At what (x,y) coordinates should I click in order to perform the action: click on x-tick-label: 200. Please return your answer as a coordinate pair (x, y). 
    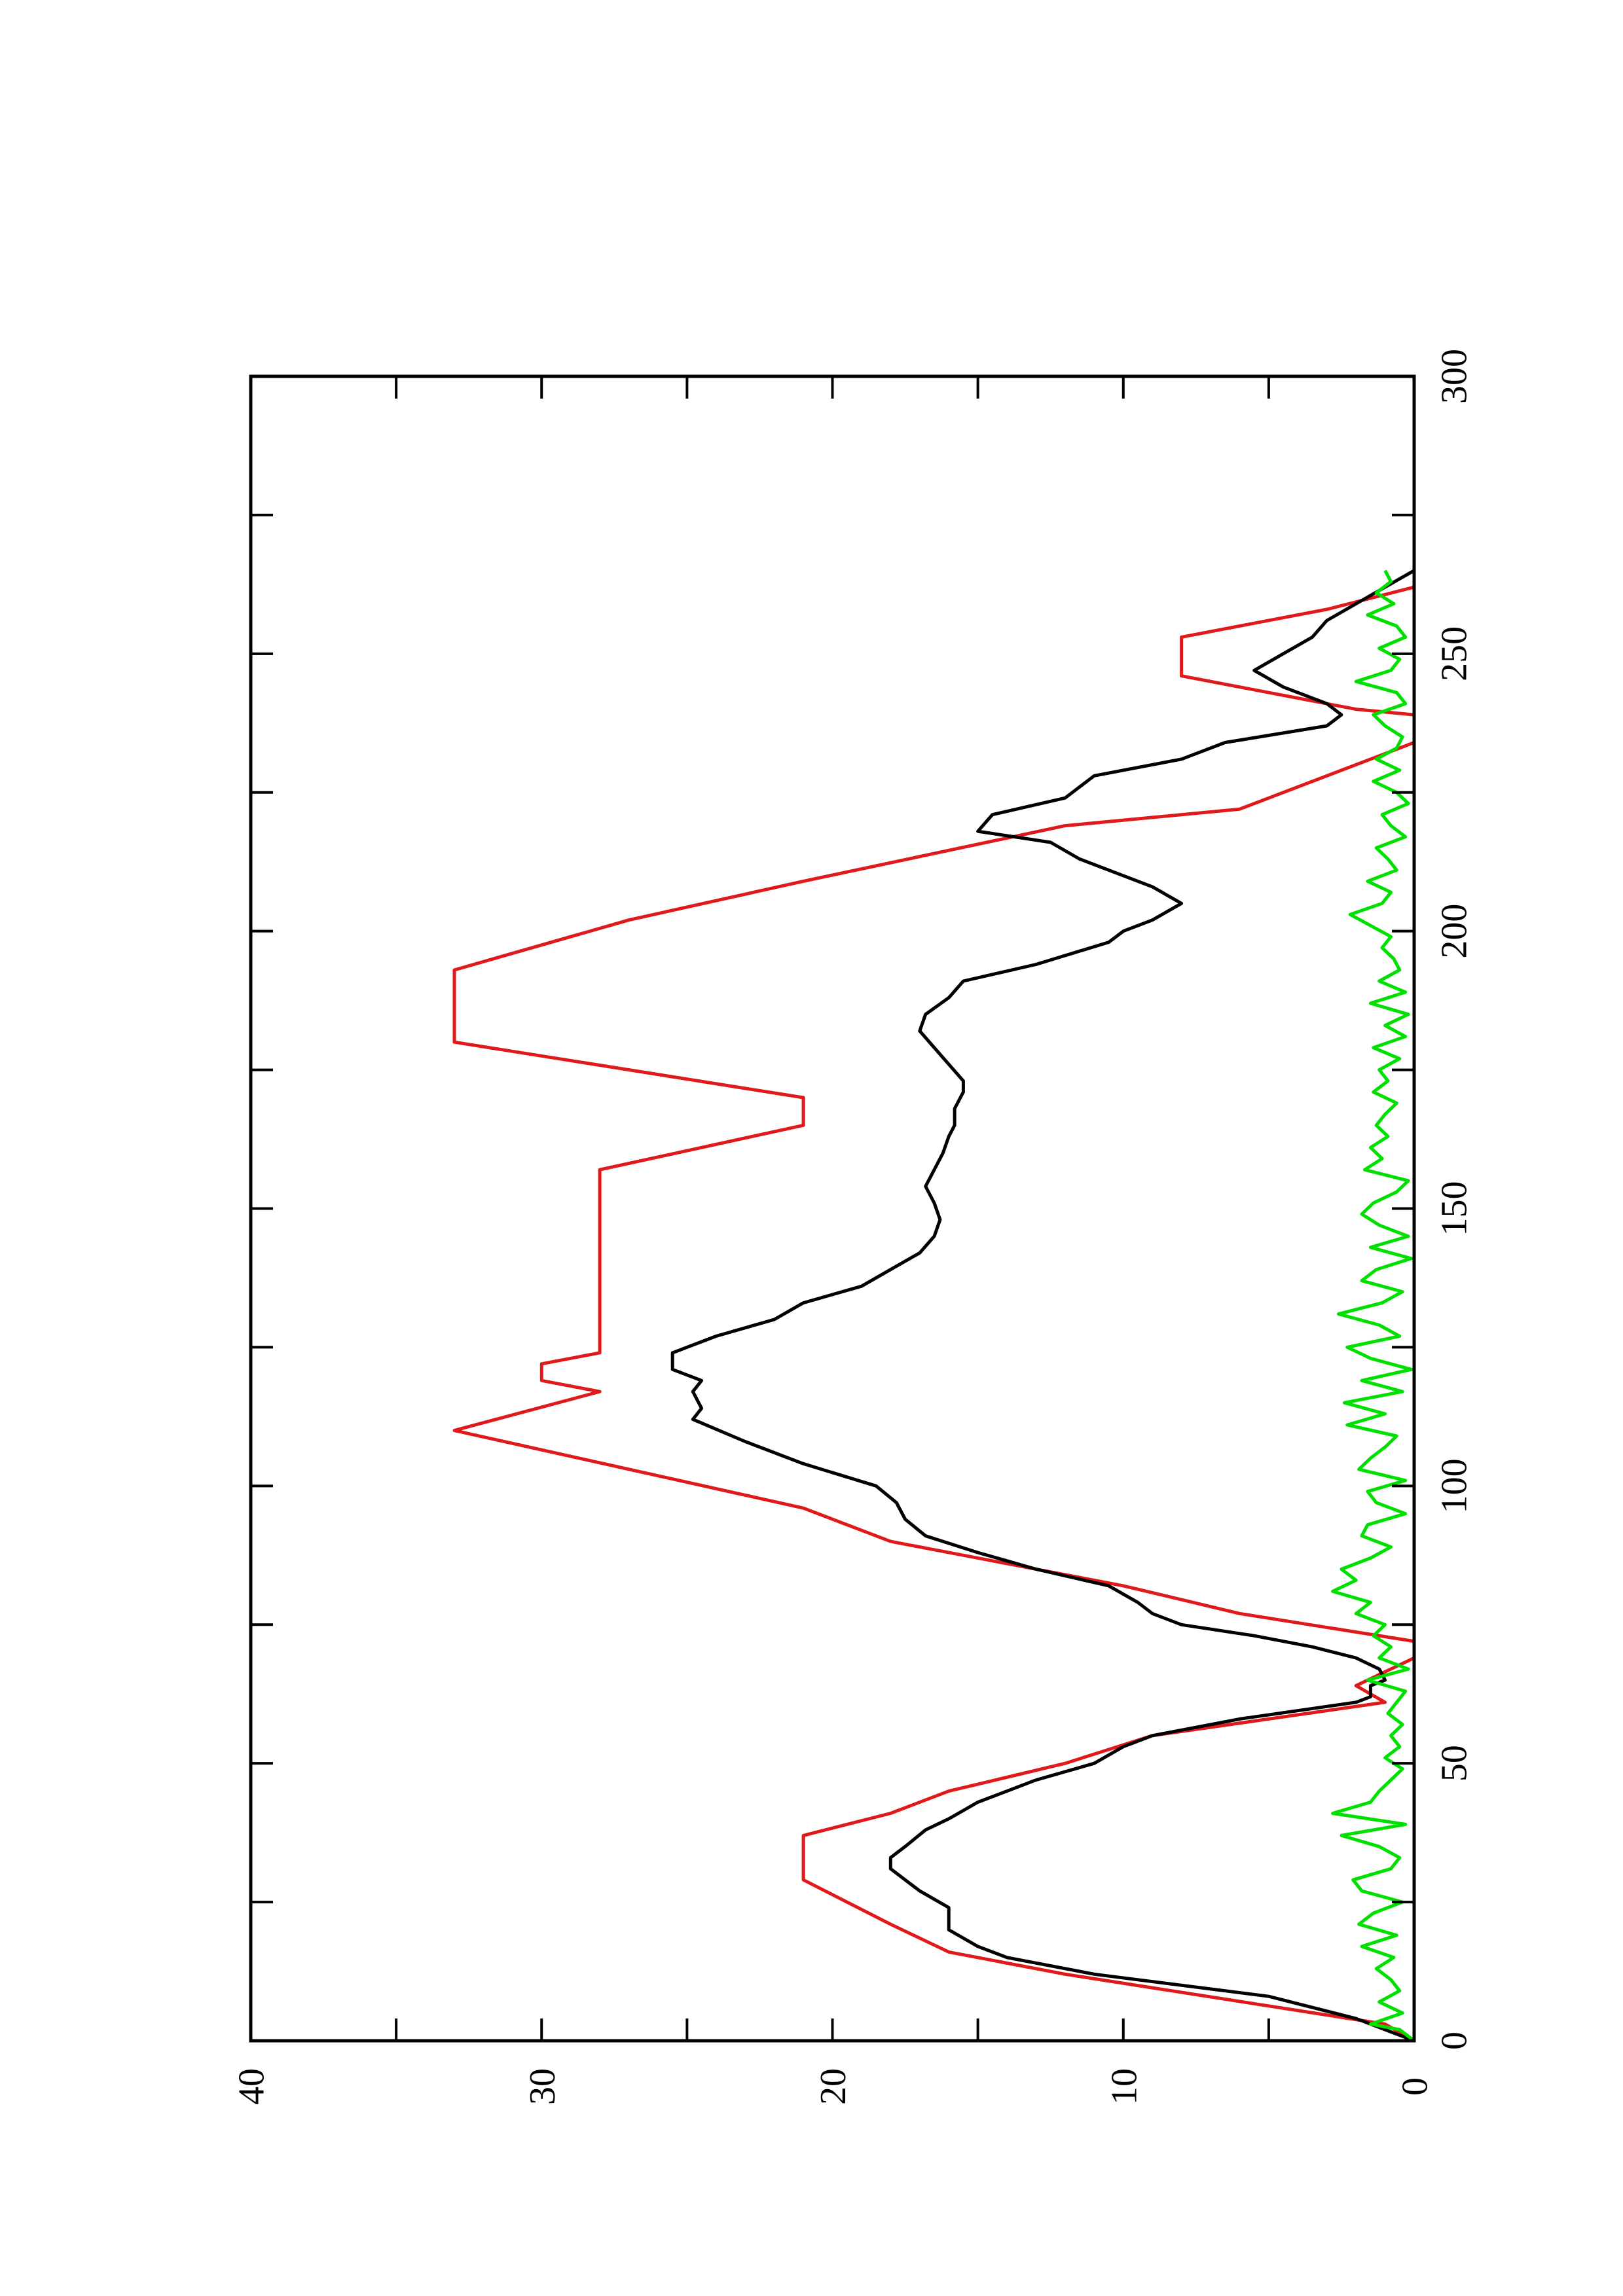
    Looking at the image, I should click on (1454, 932).